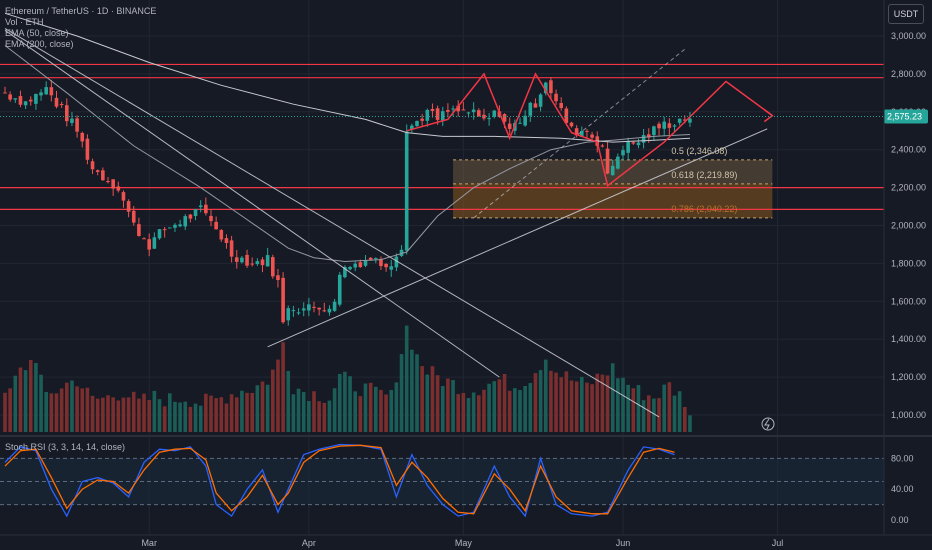 Image resolution: width=932 pixels, height=550 pixels. I want to click on stoch-tick-label: 80.00, so click(902, 458).